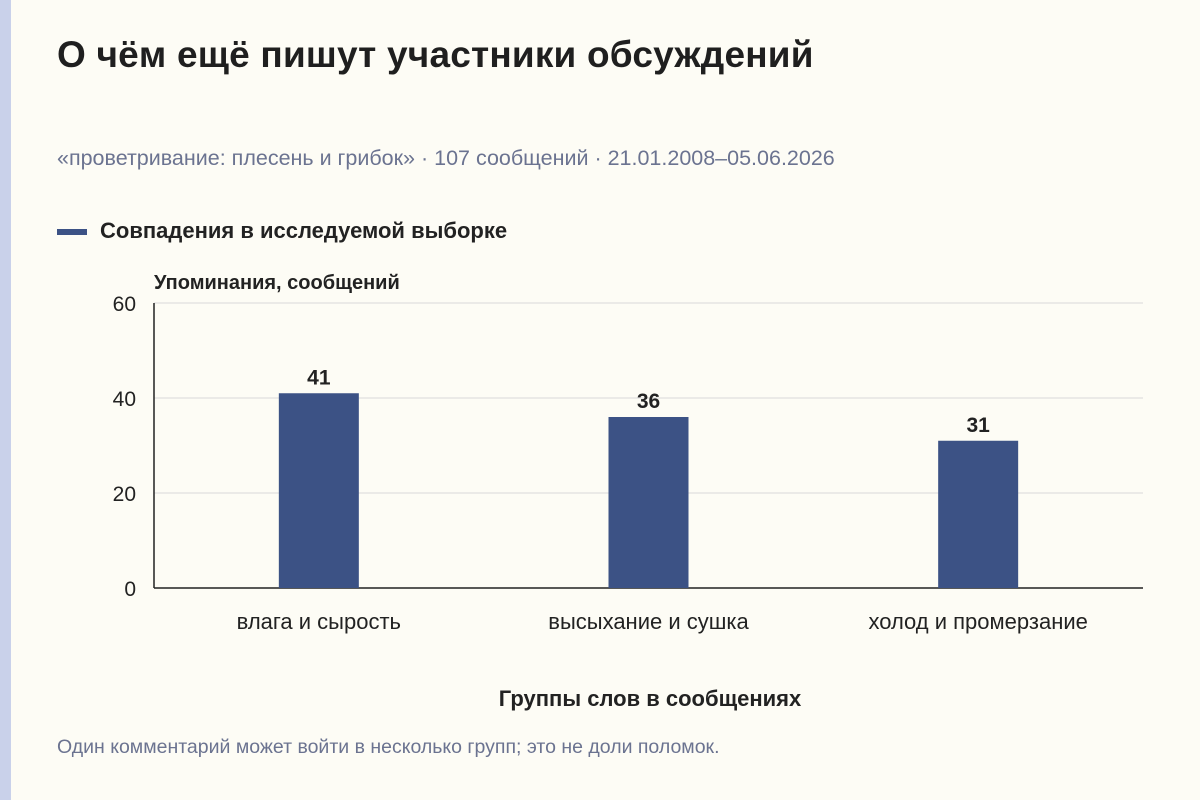  What do you see at coordinates (304, 230) in the screenshot?
I see `legend-label: Совпадения в исследуемой выборке` at bounding box center [304, 230].